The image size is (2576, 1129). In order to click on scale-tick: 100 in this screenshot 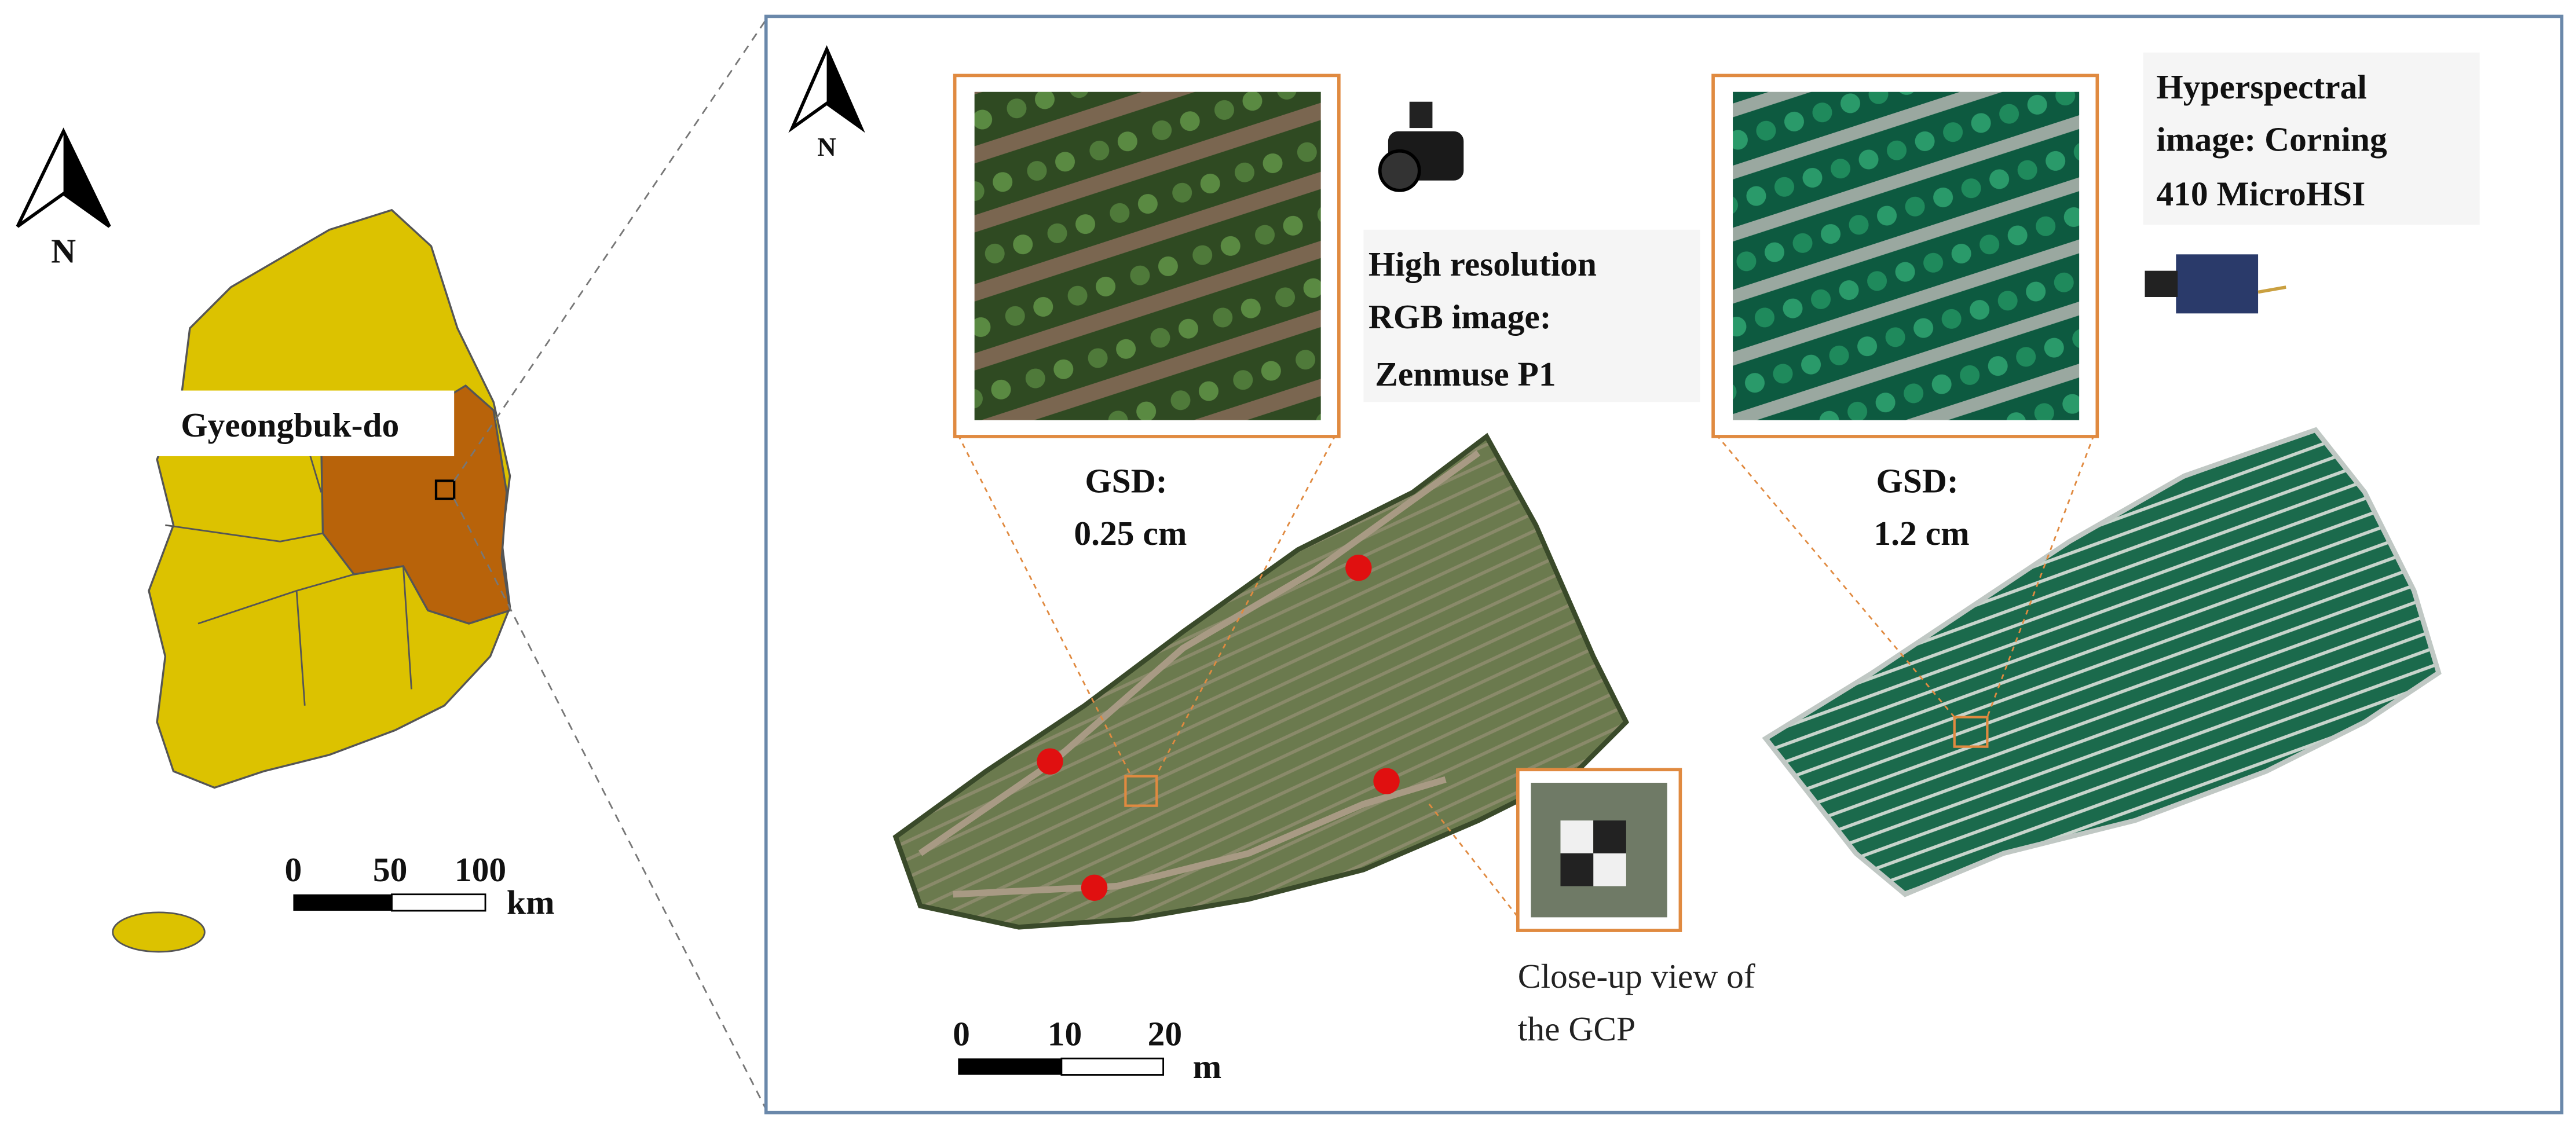, I will do `click(480, 870)`.